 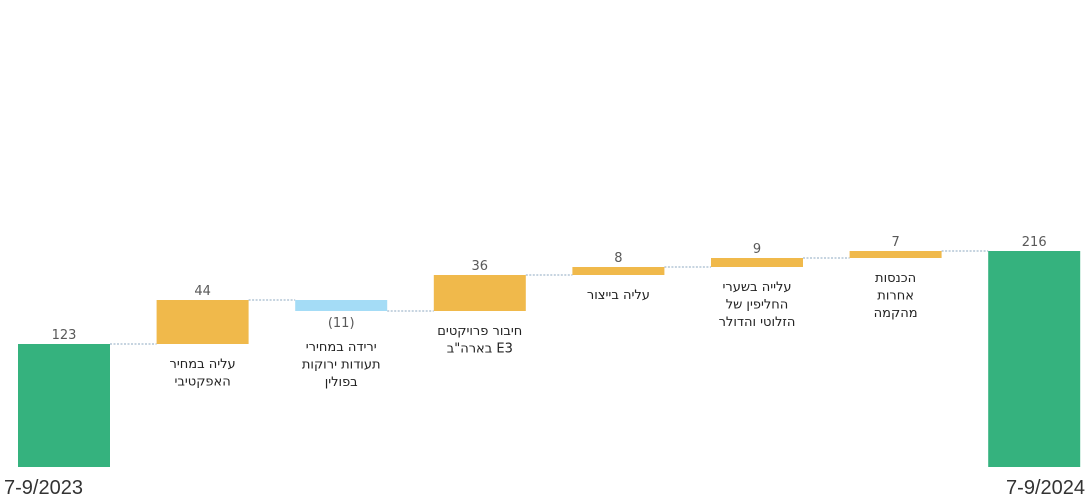 I want to click on category-label-line: אחרות, so click(x=895, y=296).